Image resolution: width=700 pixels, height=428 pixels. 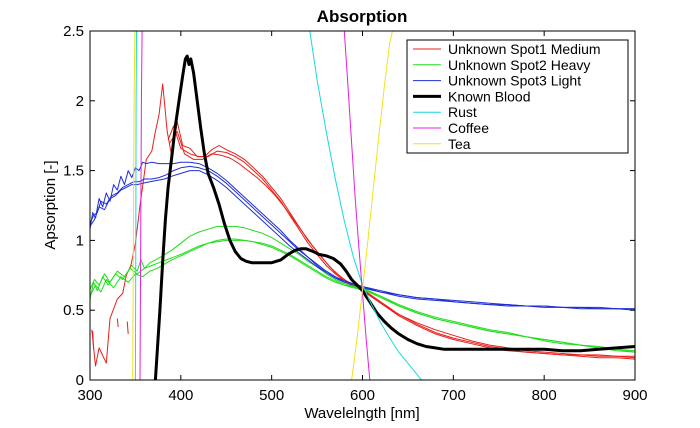 What do you see at coordinates (453, 395) in the screenshot?
I see `x-tick-label: 700` at bounding box center [453, 395].